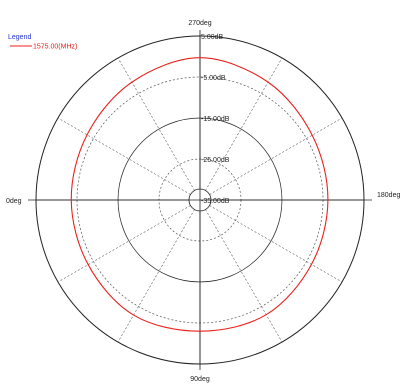 The width and height of the screenshot is (401, 385). I want to click on ring-label: 5.00dB, so click(212, 37).